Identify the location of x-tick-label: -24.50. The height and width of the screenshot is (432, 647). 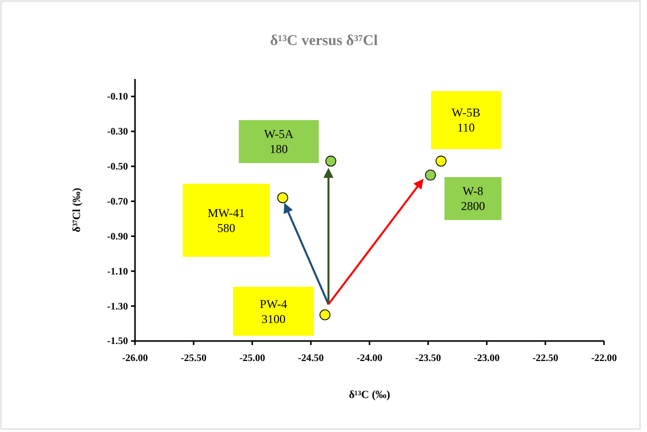
(311, 358).